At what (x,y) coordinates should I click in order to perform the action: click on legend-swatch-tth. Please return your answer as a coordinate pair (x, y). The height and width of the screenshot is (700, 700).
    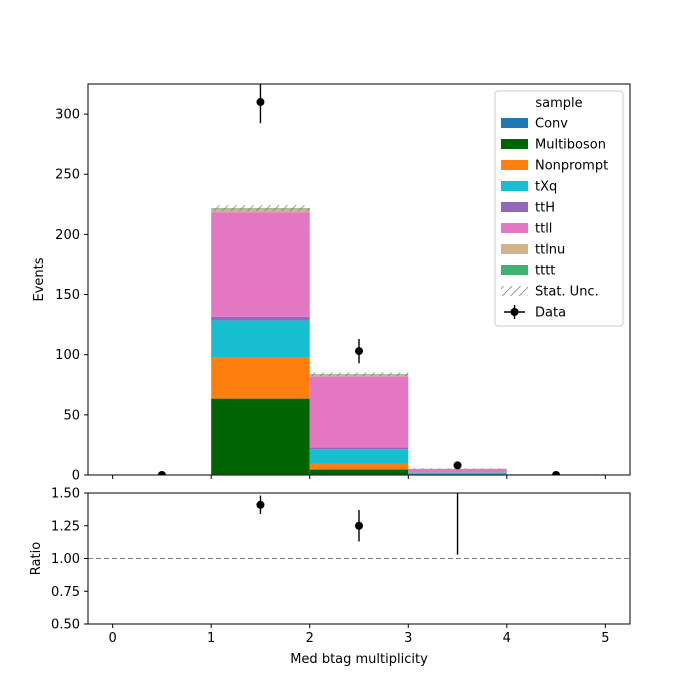
    Looking at the image, I should click on (514, 207).